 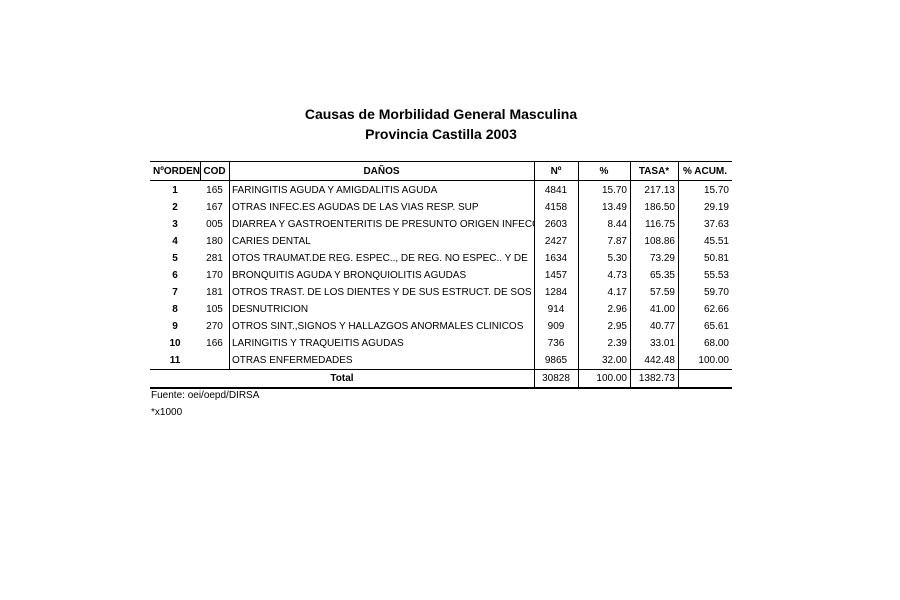 What do you see at coordinates (342, 378) in the screenshot?
I see `total-label: Total` at bounding box center [342, 378].